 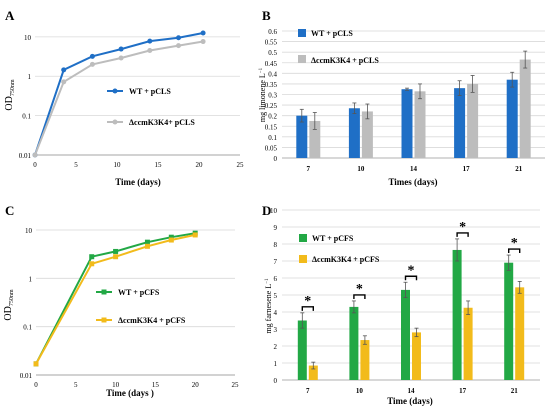 What do you see at coordinates (276, 159) in the screenshot?
I see `b-y-tick-label: 0` at bounding box center [276, 159].